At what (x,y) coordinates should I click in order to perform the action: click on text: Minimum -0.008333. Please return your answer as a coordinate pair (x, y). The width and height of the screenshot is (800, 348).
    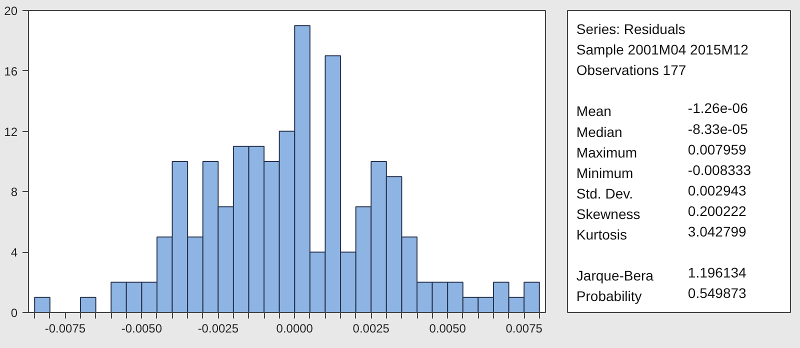
    Looking at the image, I should click on (663, 171).